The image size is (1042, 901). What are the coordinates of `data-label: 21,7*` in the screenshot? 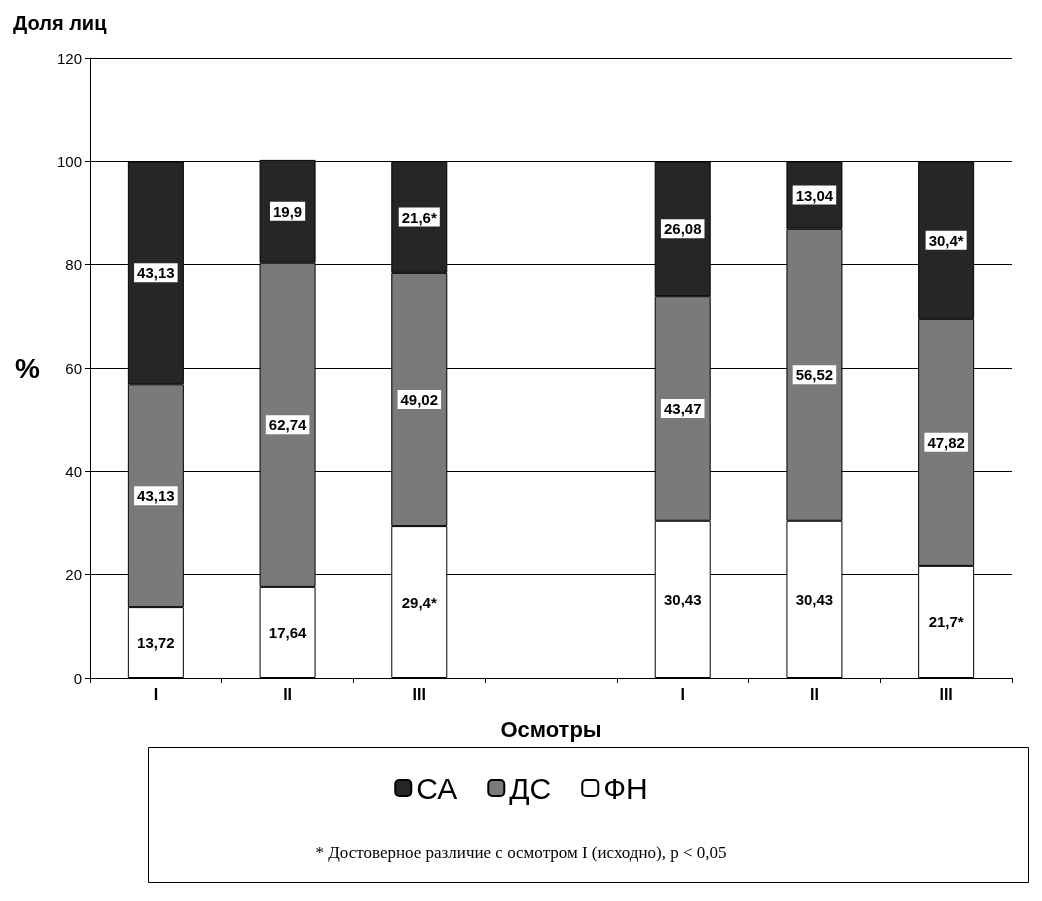 It's located at (946, 622).